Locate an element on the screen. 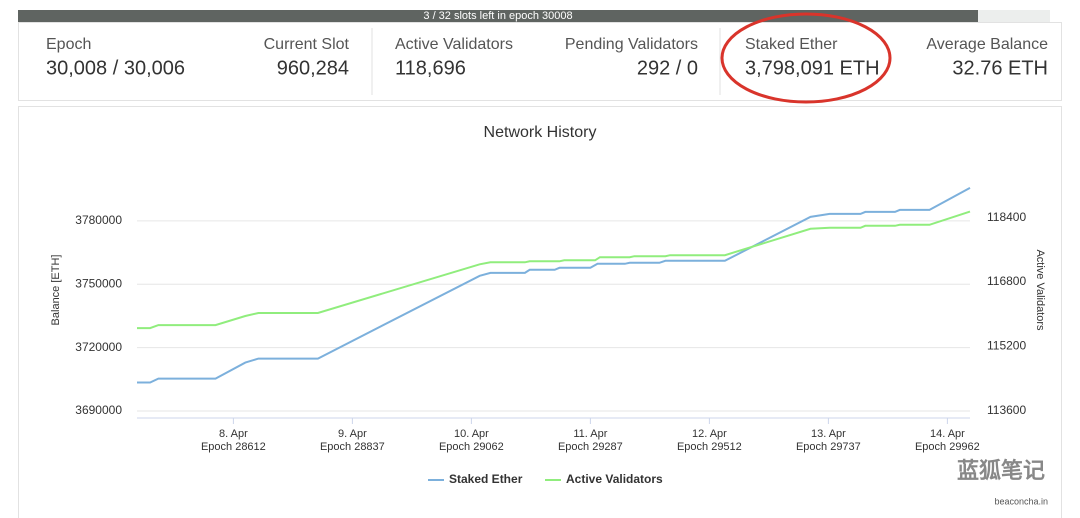  y-tick-label: 3690000 is located at coordinates (98, 410).